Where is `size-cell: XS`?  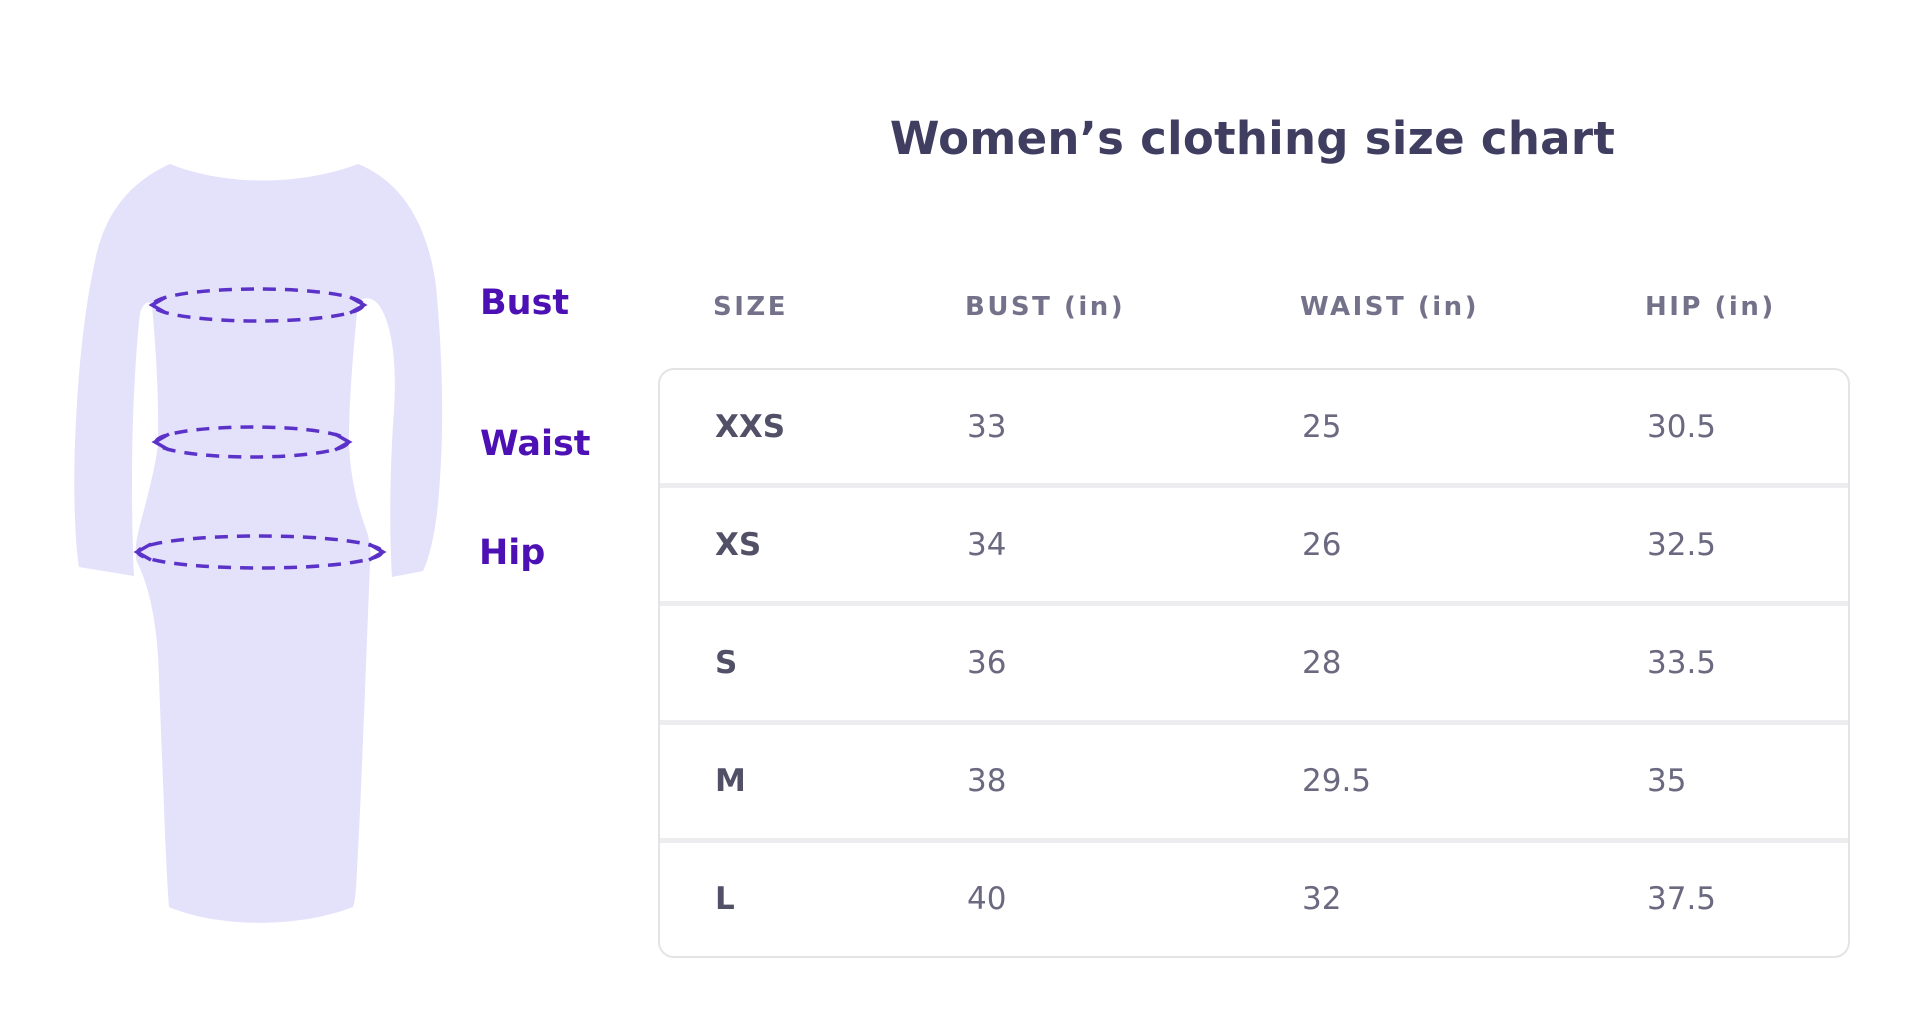 size-cell: XS is located at coordinates (738, 544).